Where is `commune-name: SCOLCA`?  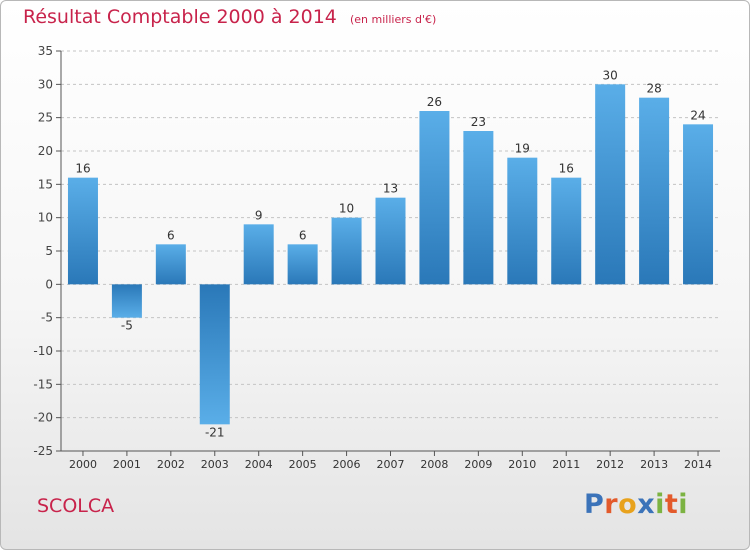 commune-name: SCOLCA is located at coordinates (76, 506).